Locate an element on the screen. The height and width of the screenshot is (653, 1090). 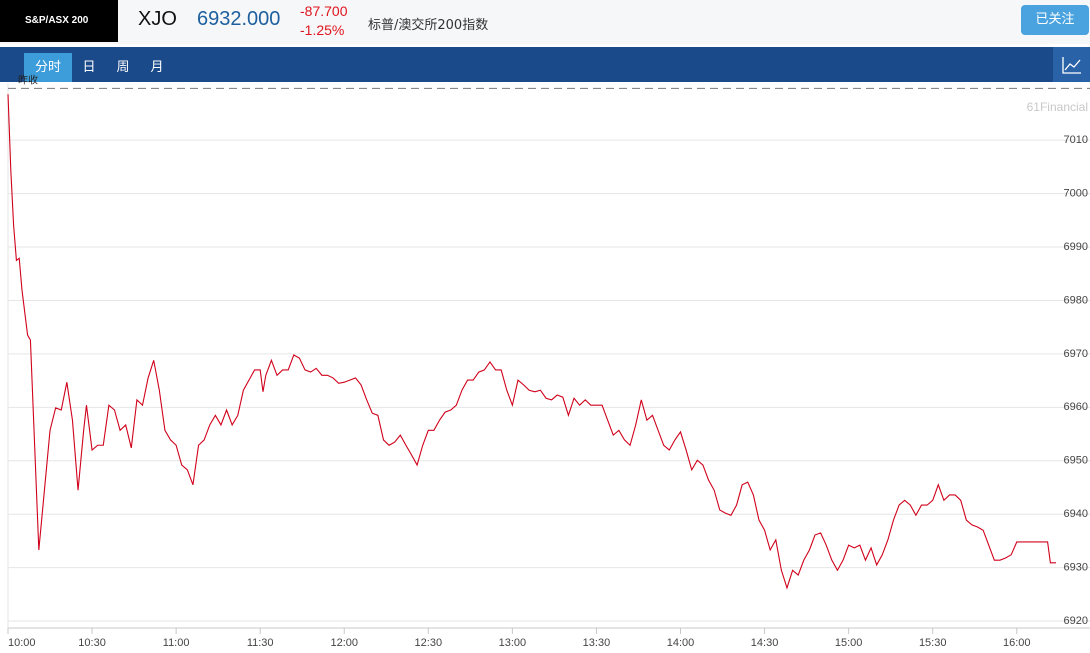
follow-button: 已关注 is located at coordinates (1055, 20).